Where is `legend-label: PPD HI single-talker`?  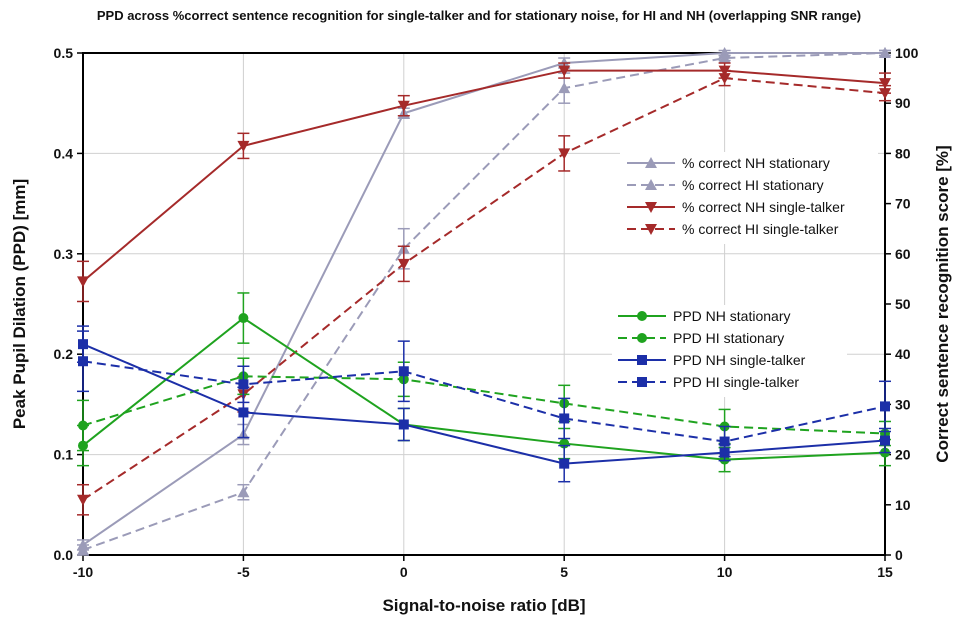
legend-label: PPD HI single-talker is located at coordinates (736, 382).